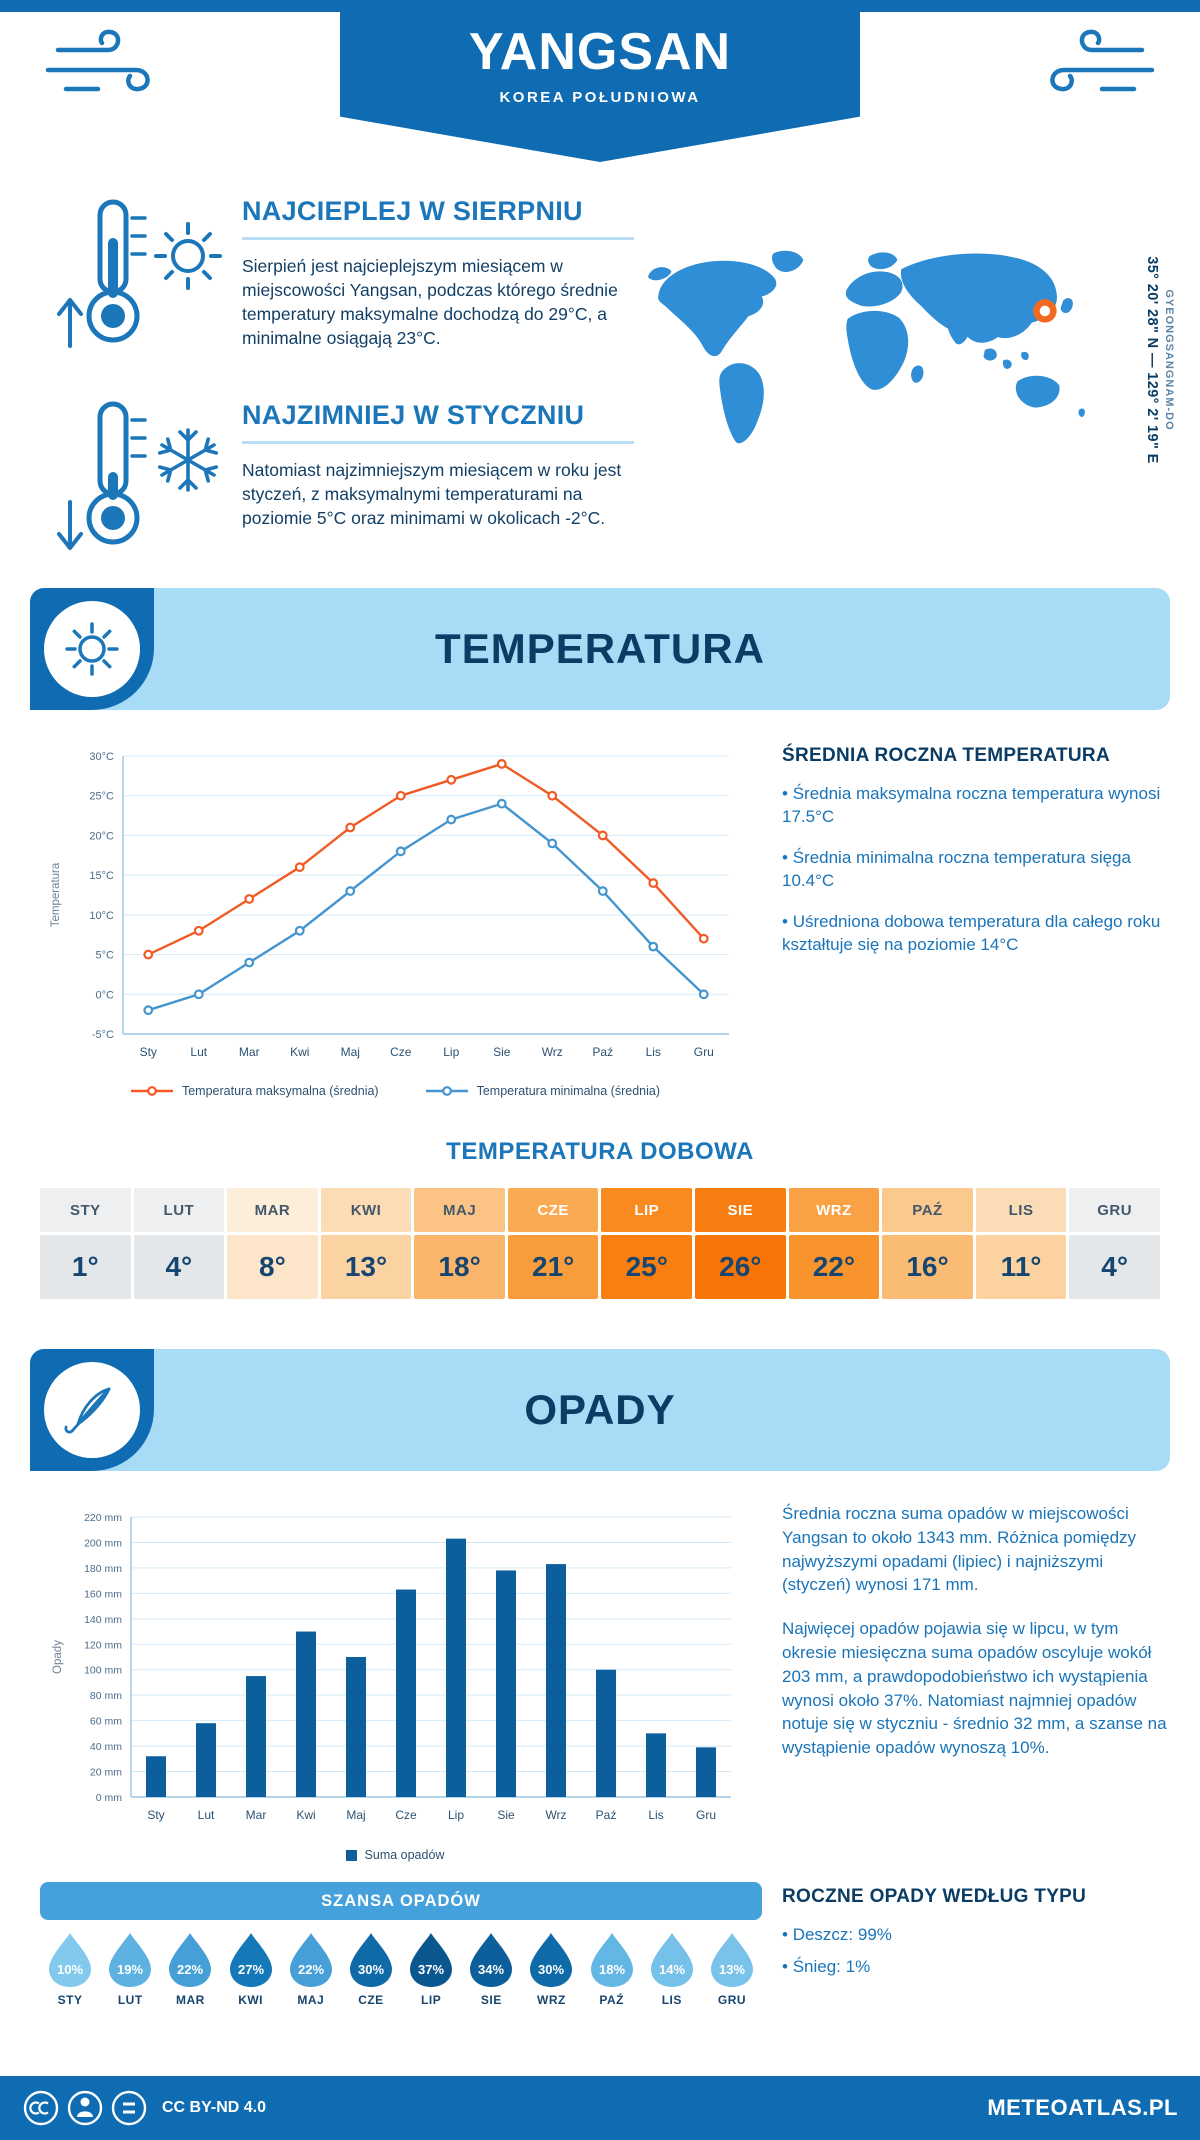 The height and width of the screenshot is (2140, 1200). I want to click on daily-table-value: 4°, so click(1114, 1267).